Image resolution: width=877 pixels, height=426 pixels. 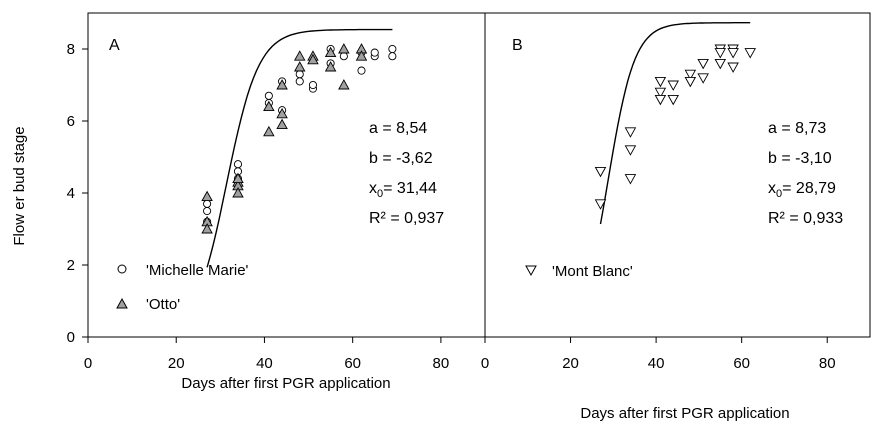 What do you see at coordinates (197, 270) in the screenshot?
I see `legend-michelle-marie-label: 'Michelle Marie'` at bounding box center [197, 270].